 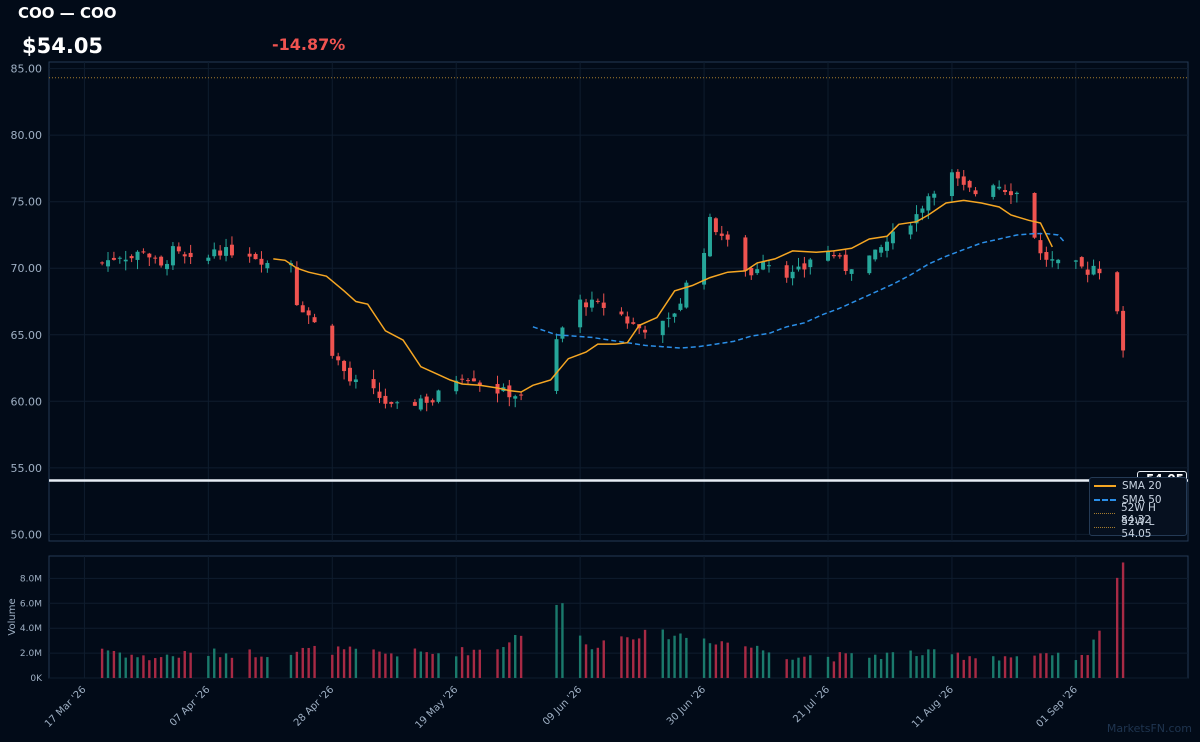 What do you see at coordinates (27, 335) in the screenshot?
I see `price-tick-label: 65.00` at bounding box center [27, 335].